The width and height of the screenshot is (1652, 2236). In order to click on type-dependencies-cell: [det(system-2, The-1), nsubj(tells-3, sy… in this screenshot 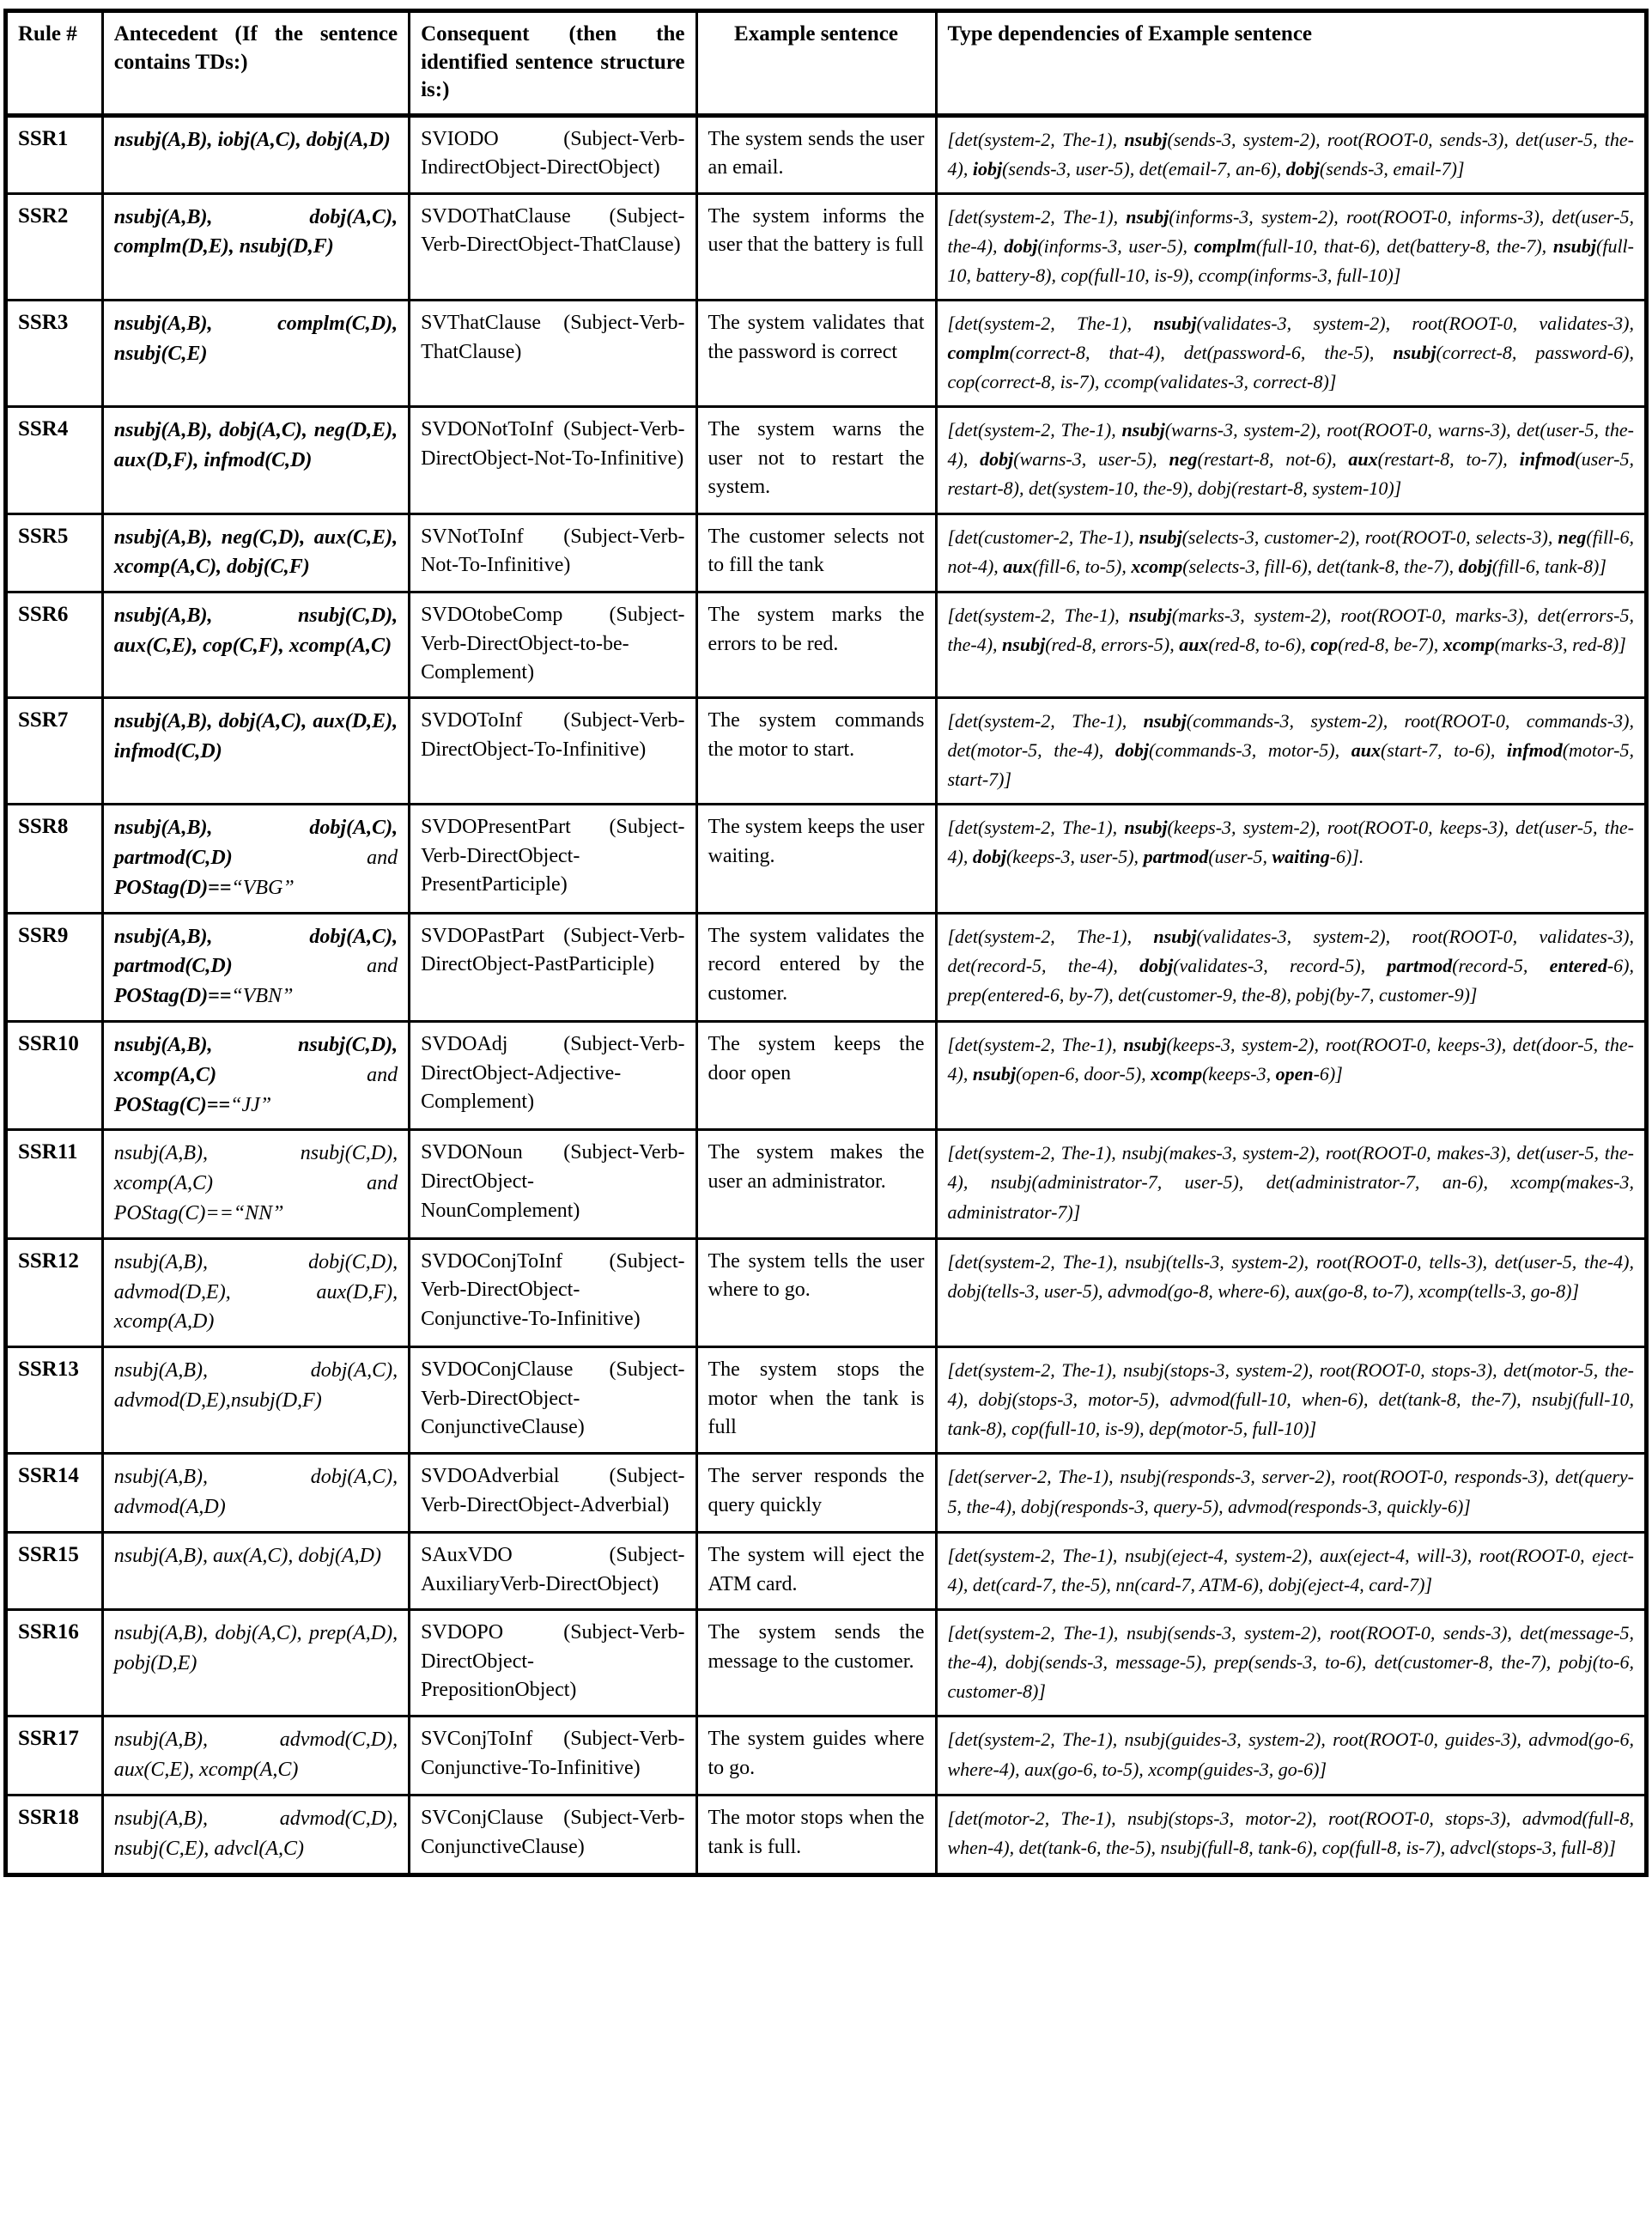, I will do `click(1291, 1292)`.